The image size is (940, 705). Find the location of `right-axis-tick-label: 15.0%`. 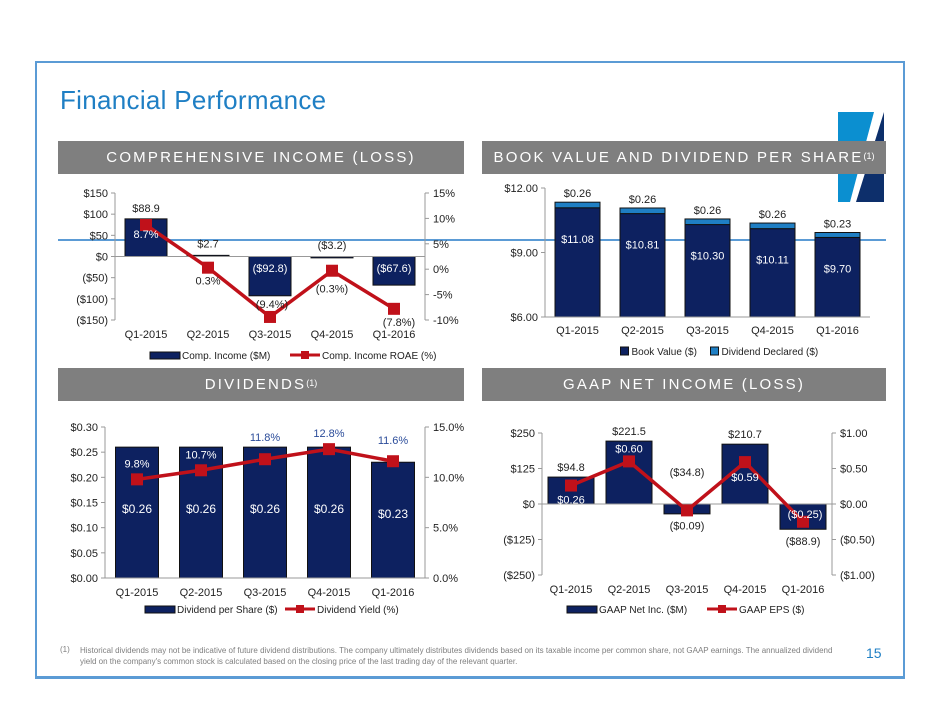

right-axis-tick-label: 15.0% is located at coordinates (448, 428).